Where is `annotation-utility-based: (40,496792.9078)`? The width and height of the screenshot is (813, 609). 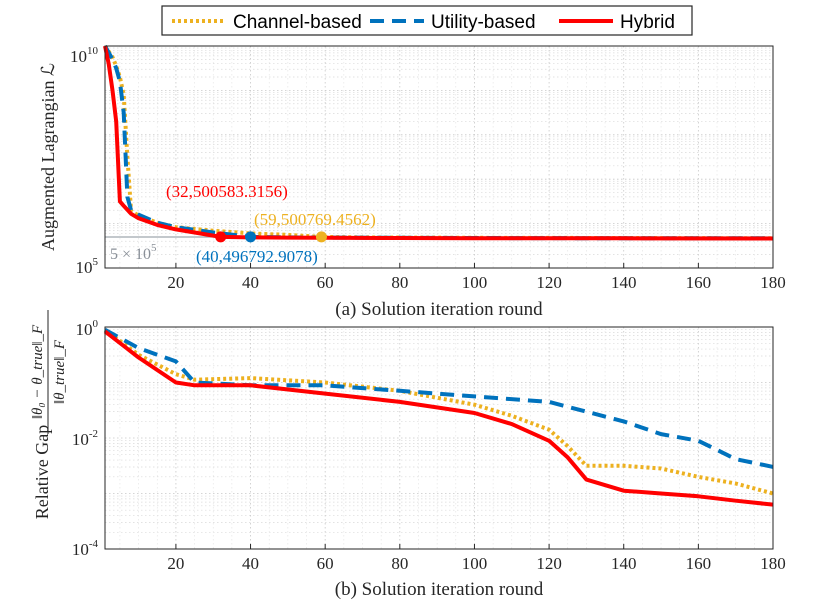
annotation-utility-based: (40,496792.9078) is located at coordinates (257, 256).